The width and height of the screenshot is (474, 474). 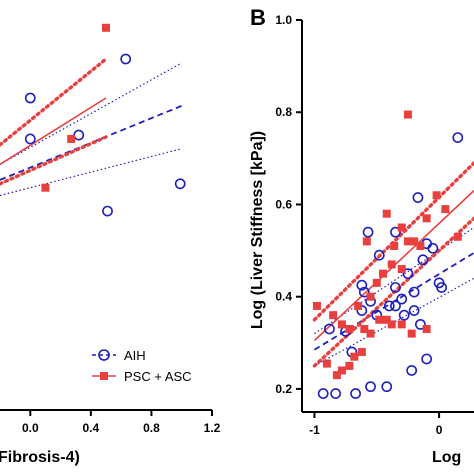 What do you see at coordinates (283, 297) in the screenshot?
I see `panel-b-y-tick-label: 0.4` at bounding box center [283, 297].